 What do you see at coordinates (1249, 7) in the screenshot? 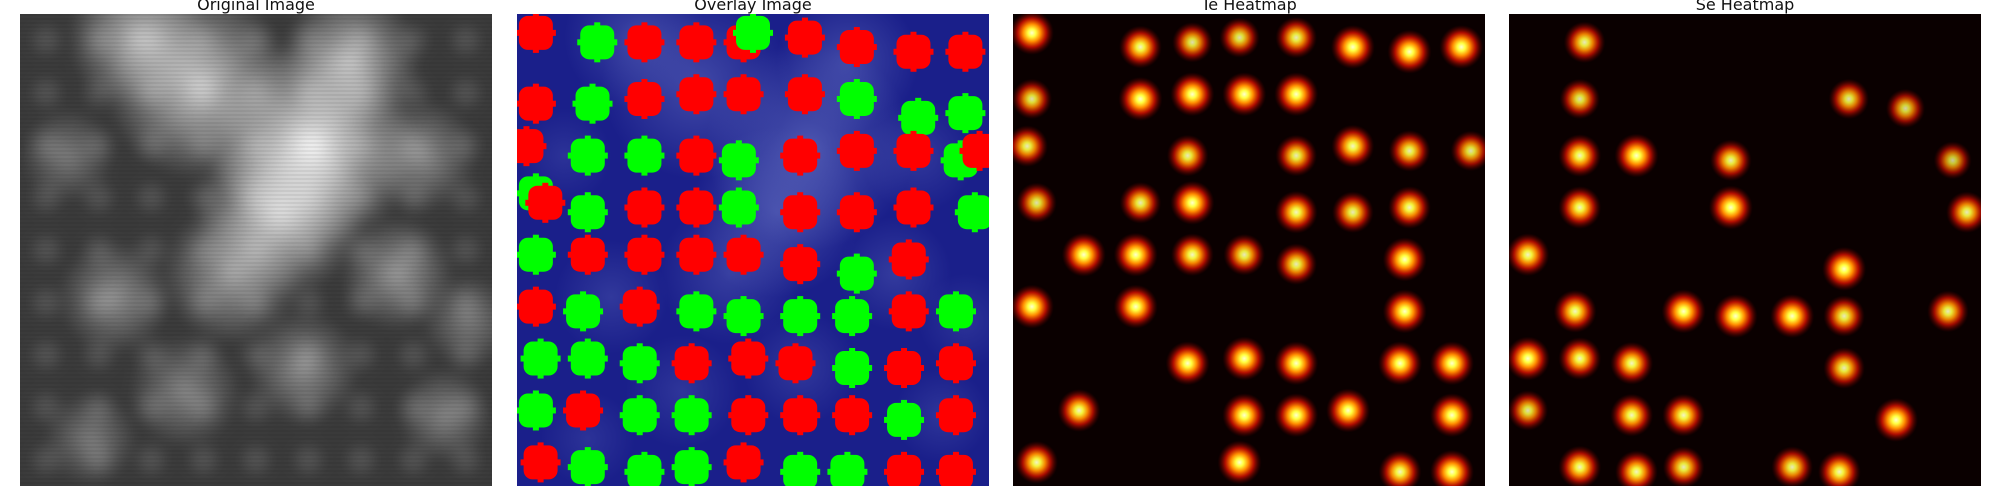
I see `panel-title: Te Heatmap` at bounding box center [1249, 7].